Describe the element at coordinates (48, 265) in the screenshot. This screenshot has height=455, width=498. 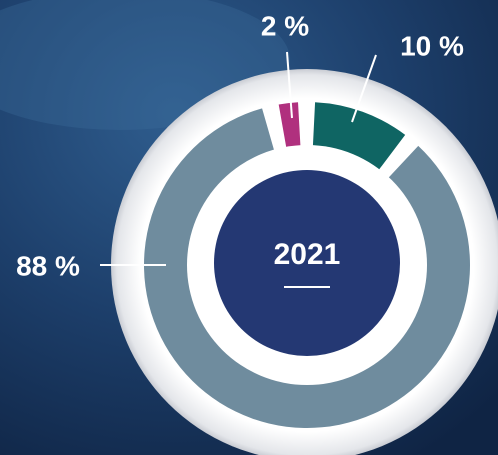
I see `value-label: 88 %` at that location.